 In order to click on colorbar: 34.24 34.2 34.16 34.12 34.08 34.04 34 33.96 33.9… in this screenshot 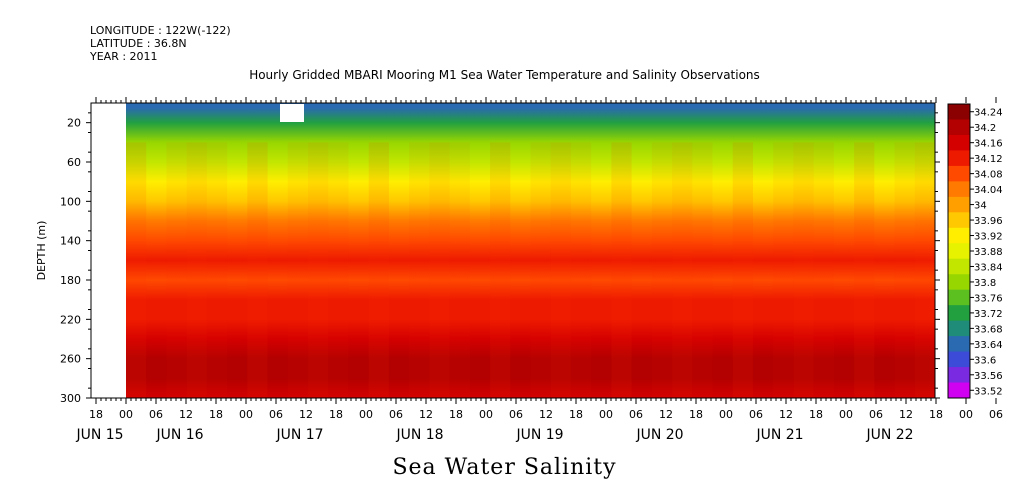, I will do `click(975, 251)`.